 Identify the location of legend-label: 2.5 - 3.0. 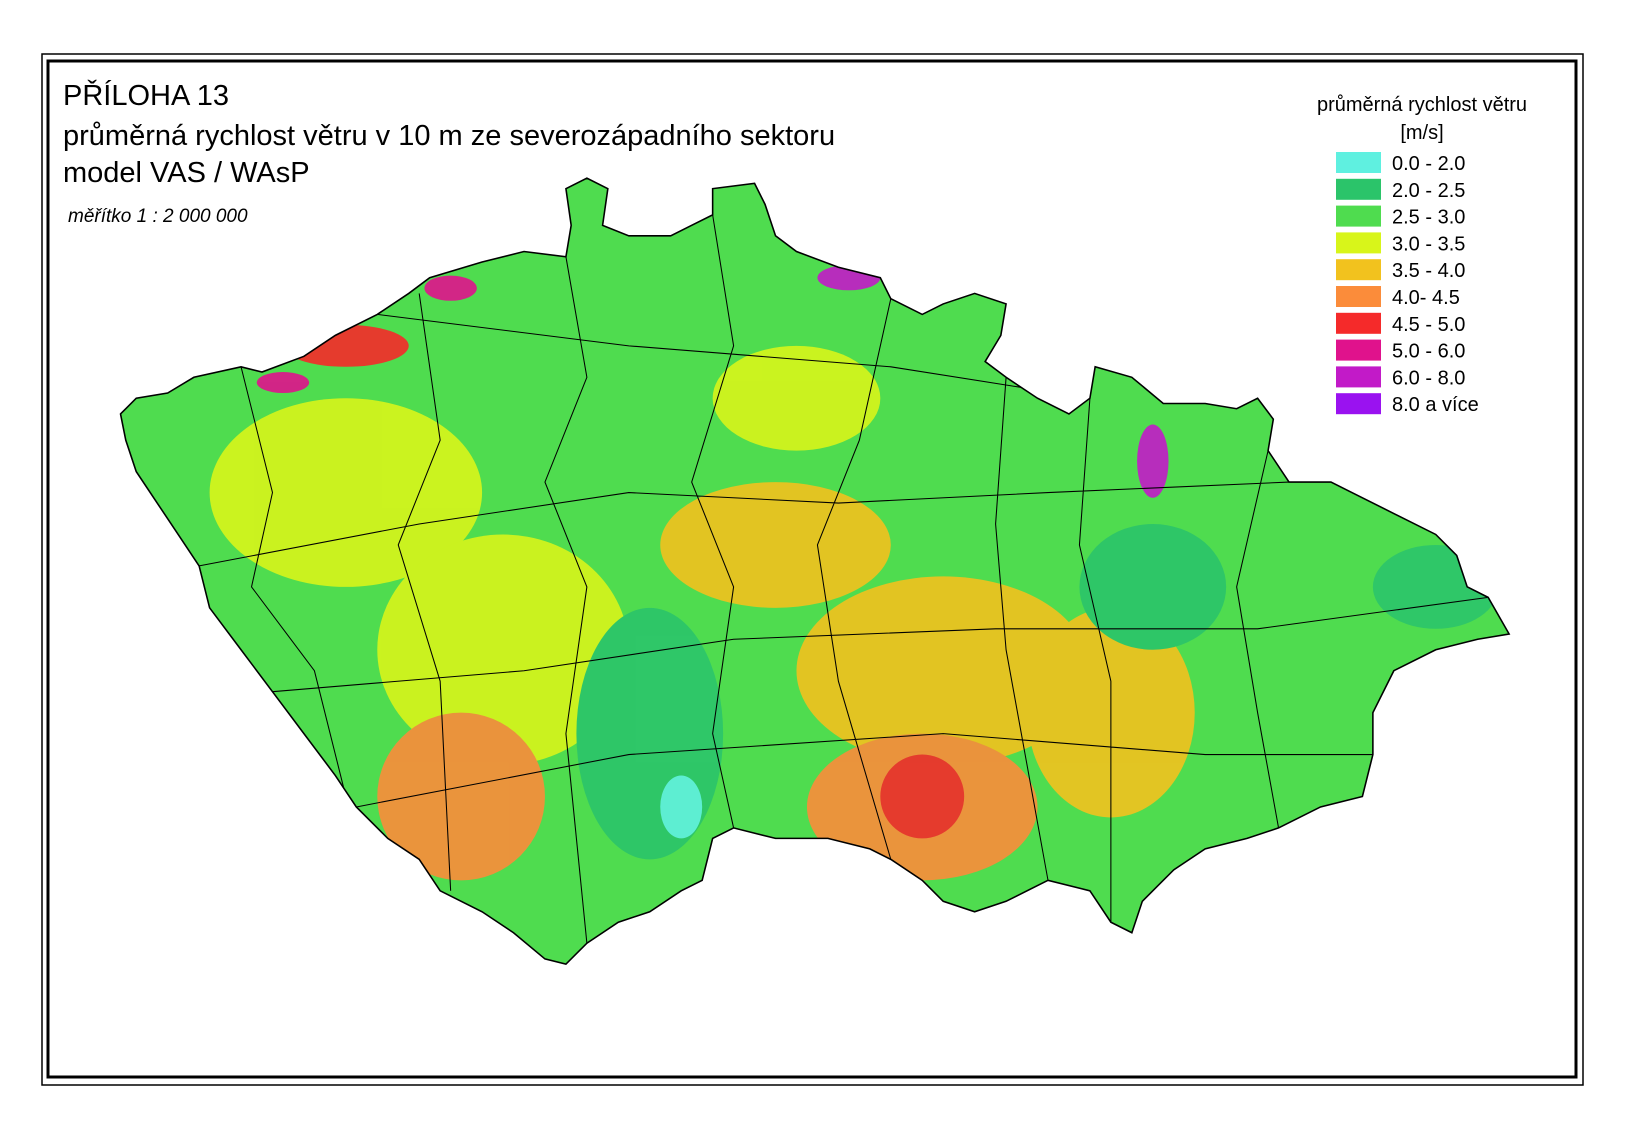
(1428, 218).